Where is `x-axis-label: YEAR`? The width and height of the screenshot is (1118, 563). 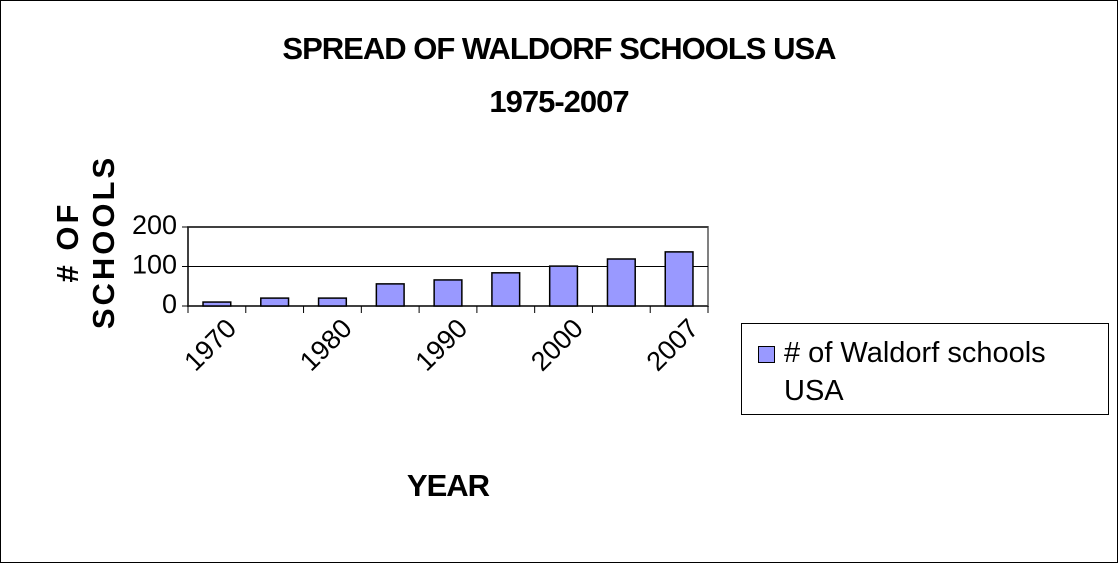
x-axis-label: YEAR is located at coordinates (448, 485).